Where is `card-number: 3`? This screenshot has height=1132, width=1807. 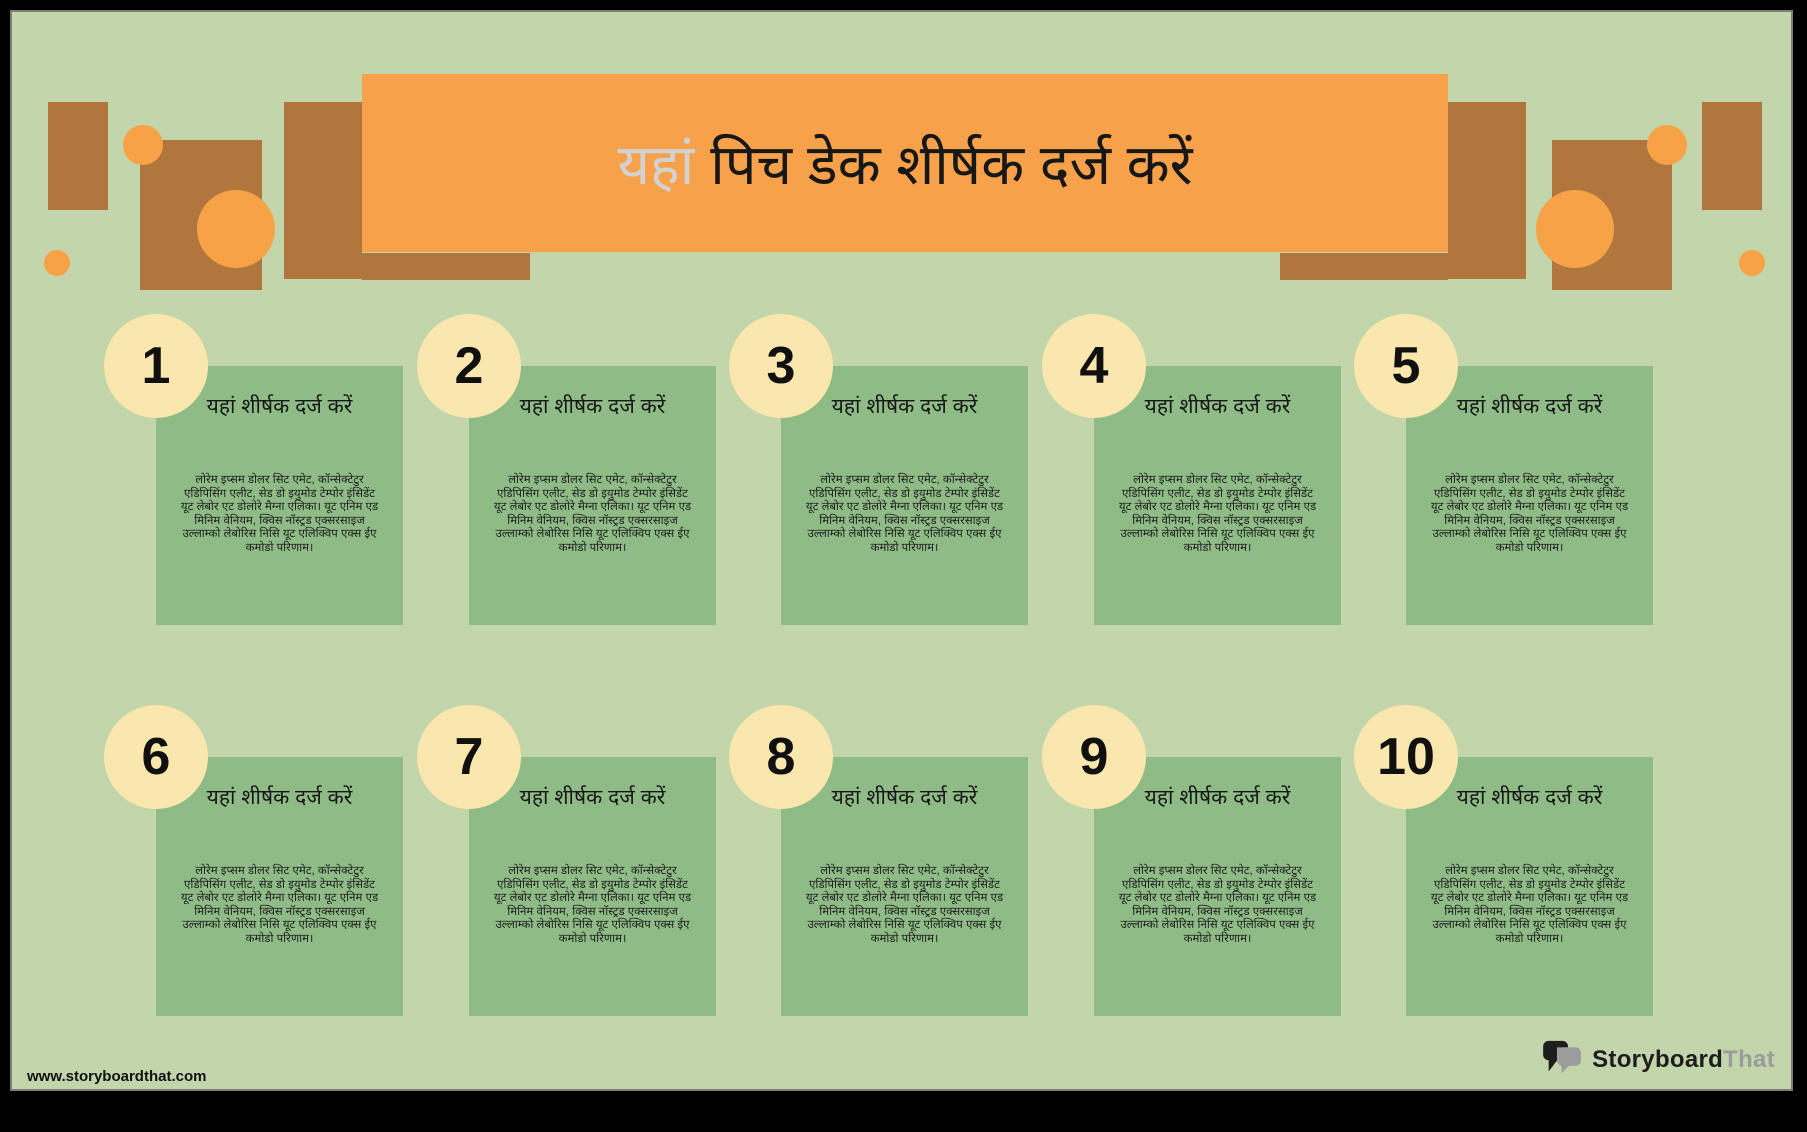 card-number: 3 is located at coordinates (781, 366).